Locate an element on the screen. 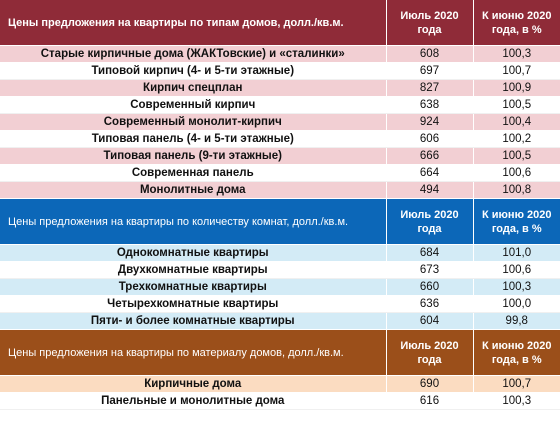 The height and width of the screenshot is (425, 560). row-name: Четырехкомнатные квартиры is located at coordinates (193, 304).